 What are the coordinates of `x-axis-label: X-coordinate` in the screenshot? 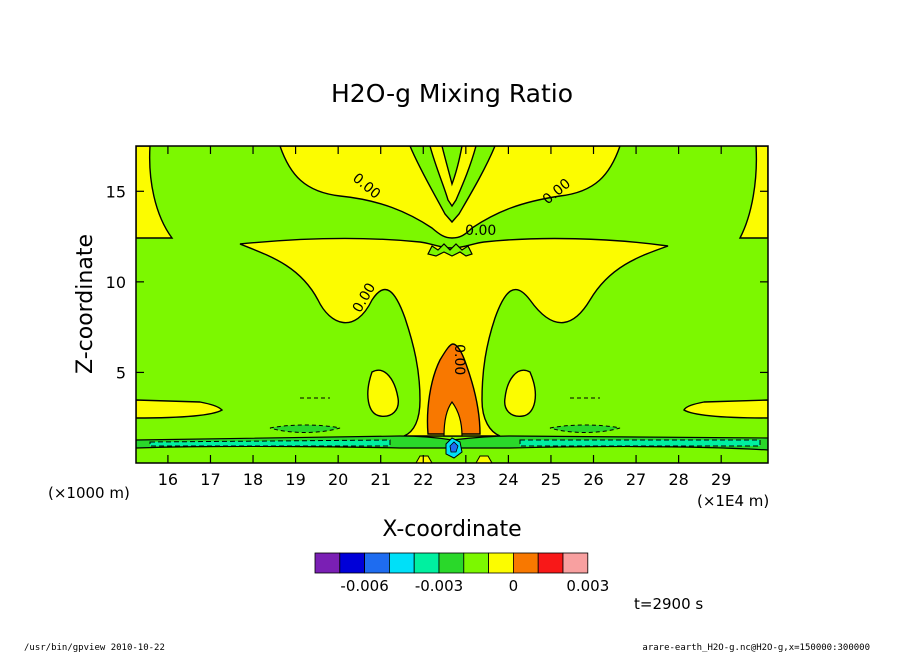 It's located at (451, 529).